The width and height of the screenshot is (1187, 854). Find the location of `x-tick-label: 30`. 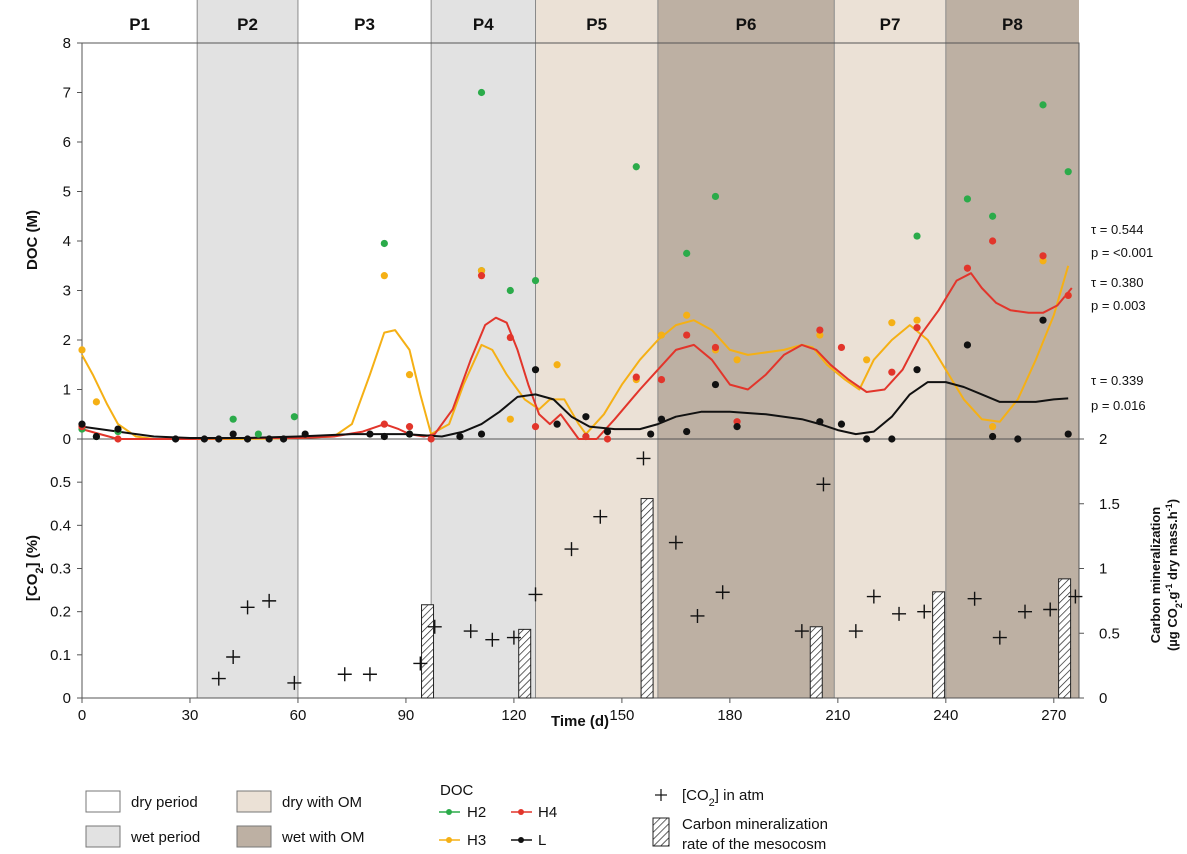

x-tick-label: 30 is located at coordinates (190, 715).